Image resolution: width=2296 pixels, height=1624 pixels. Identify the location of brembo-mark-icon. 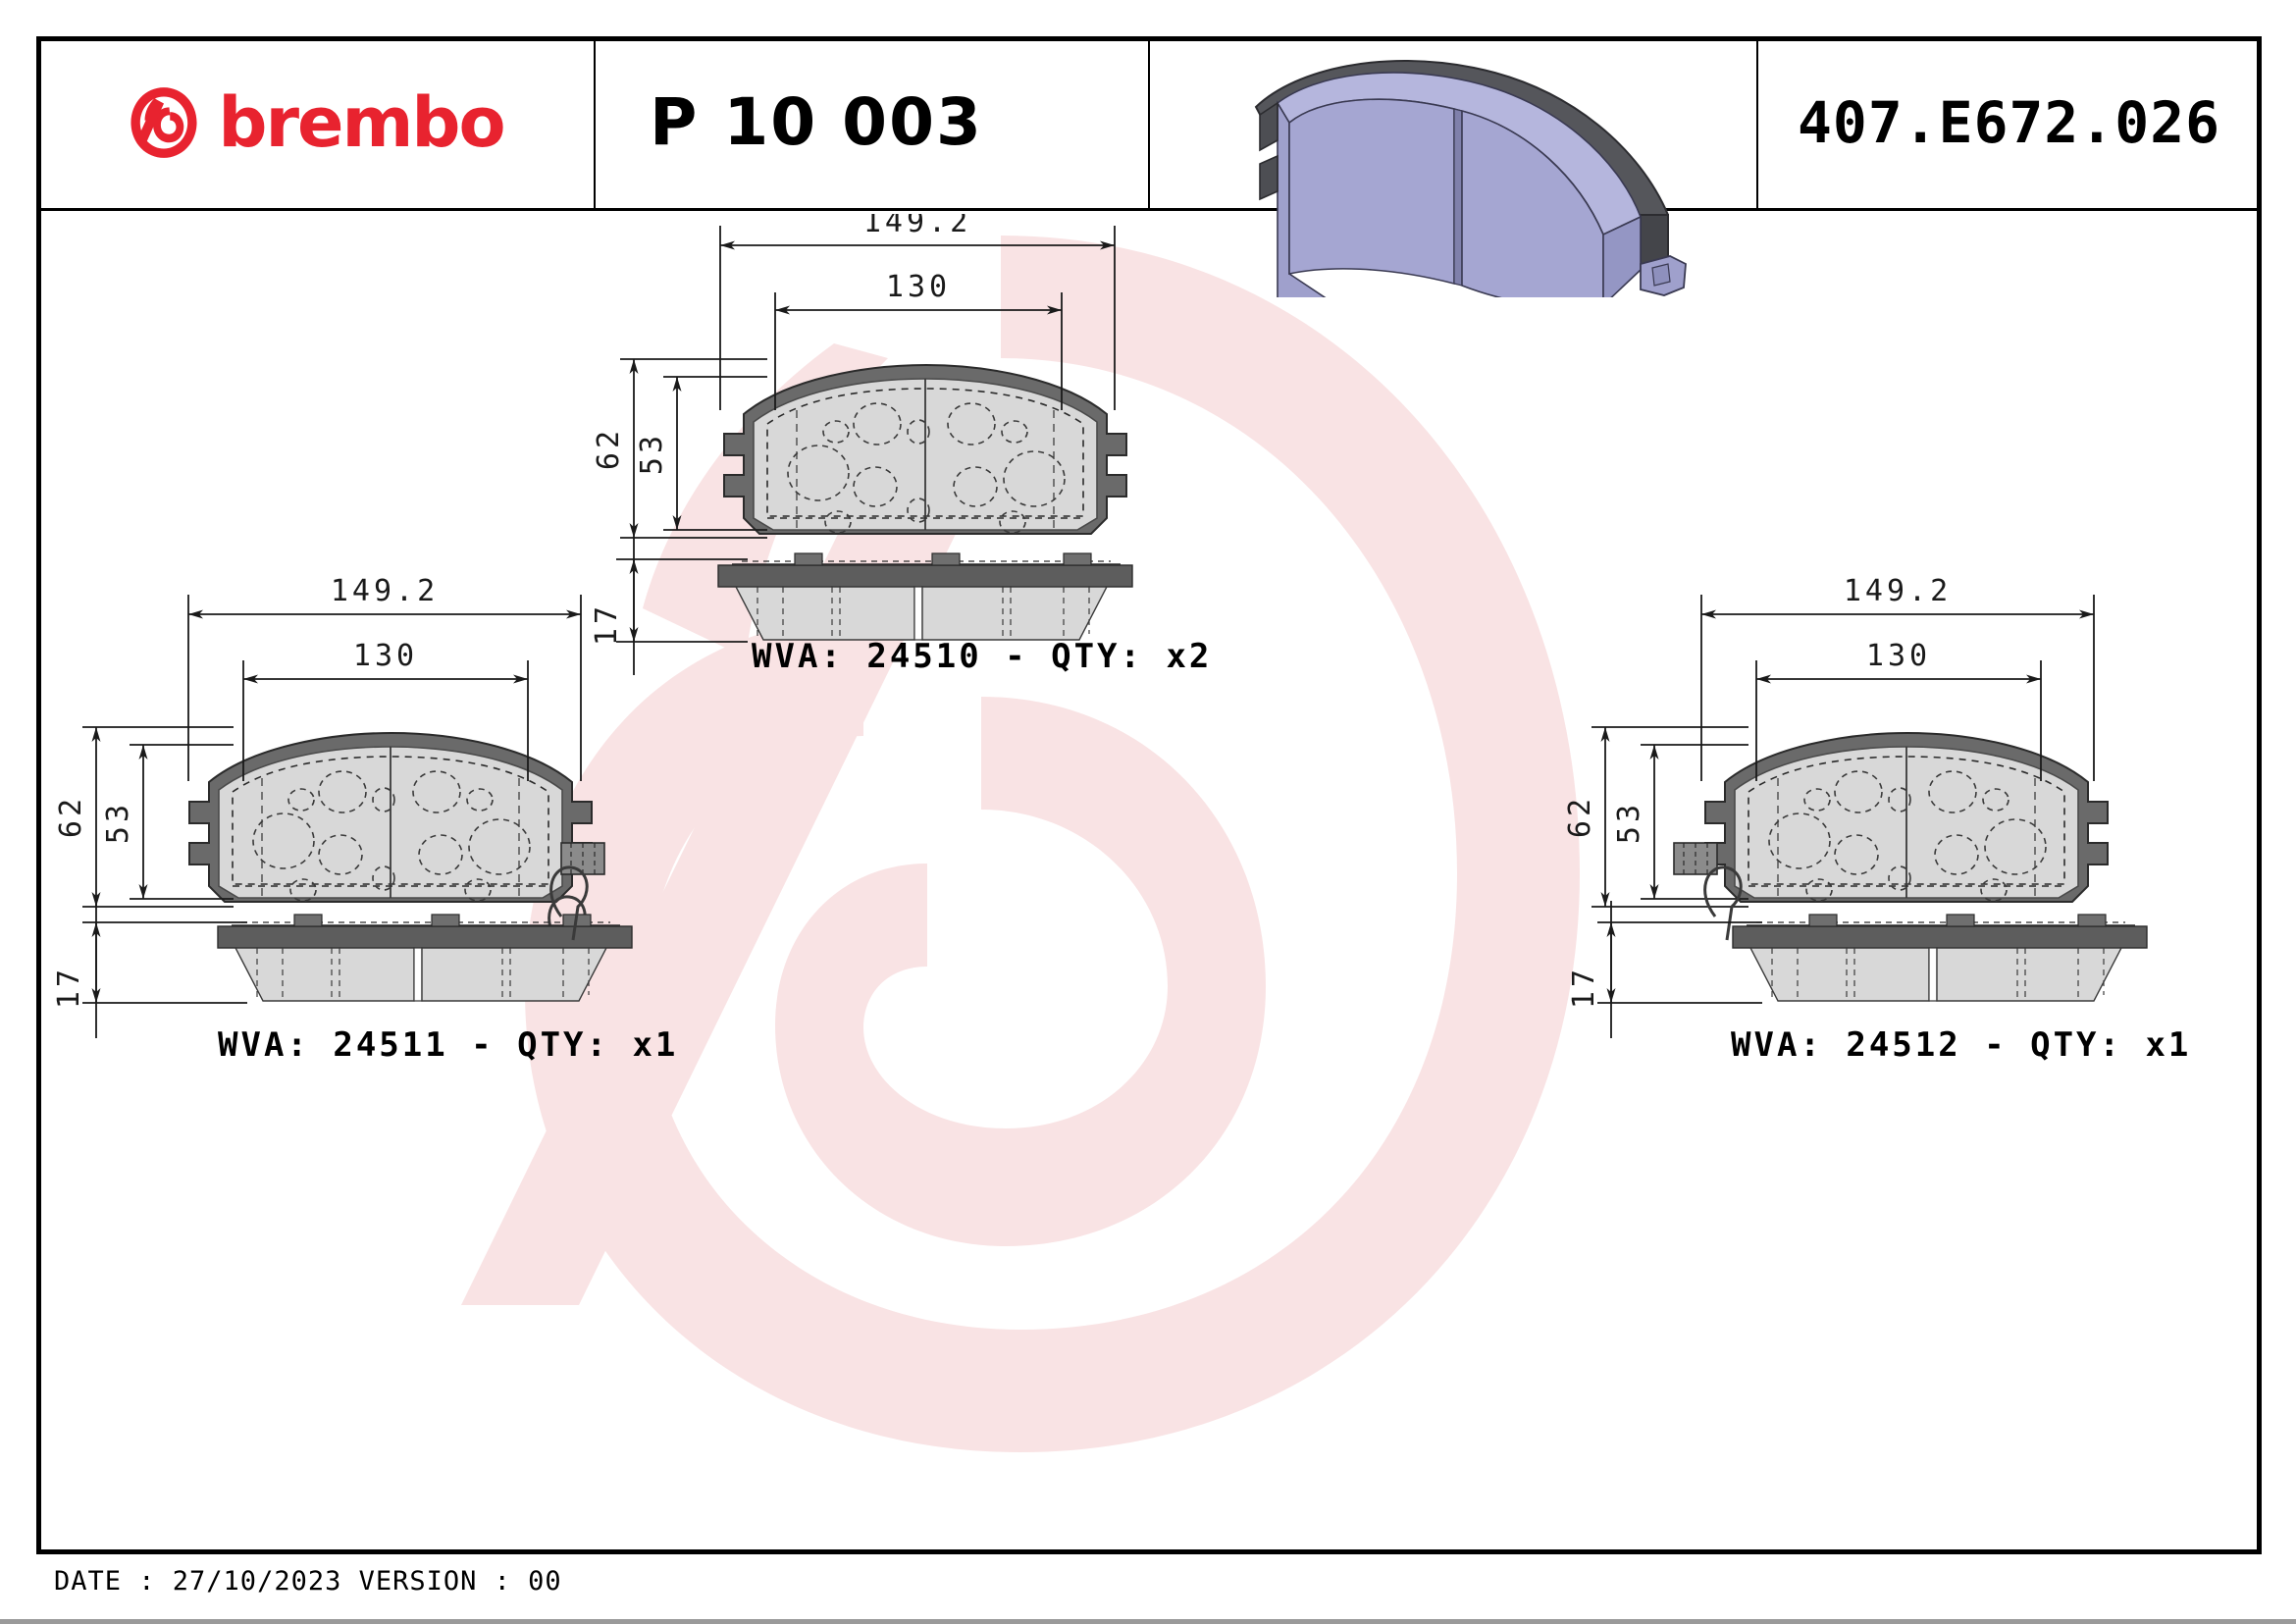
(163, 122).